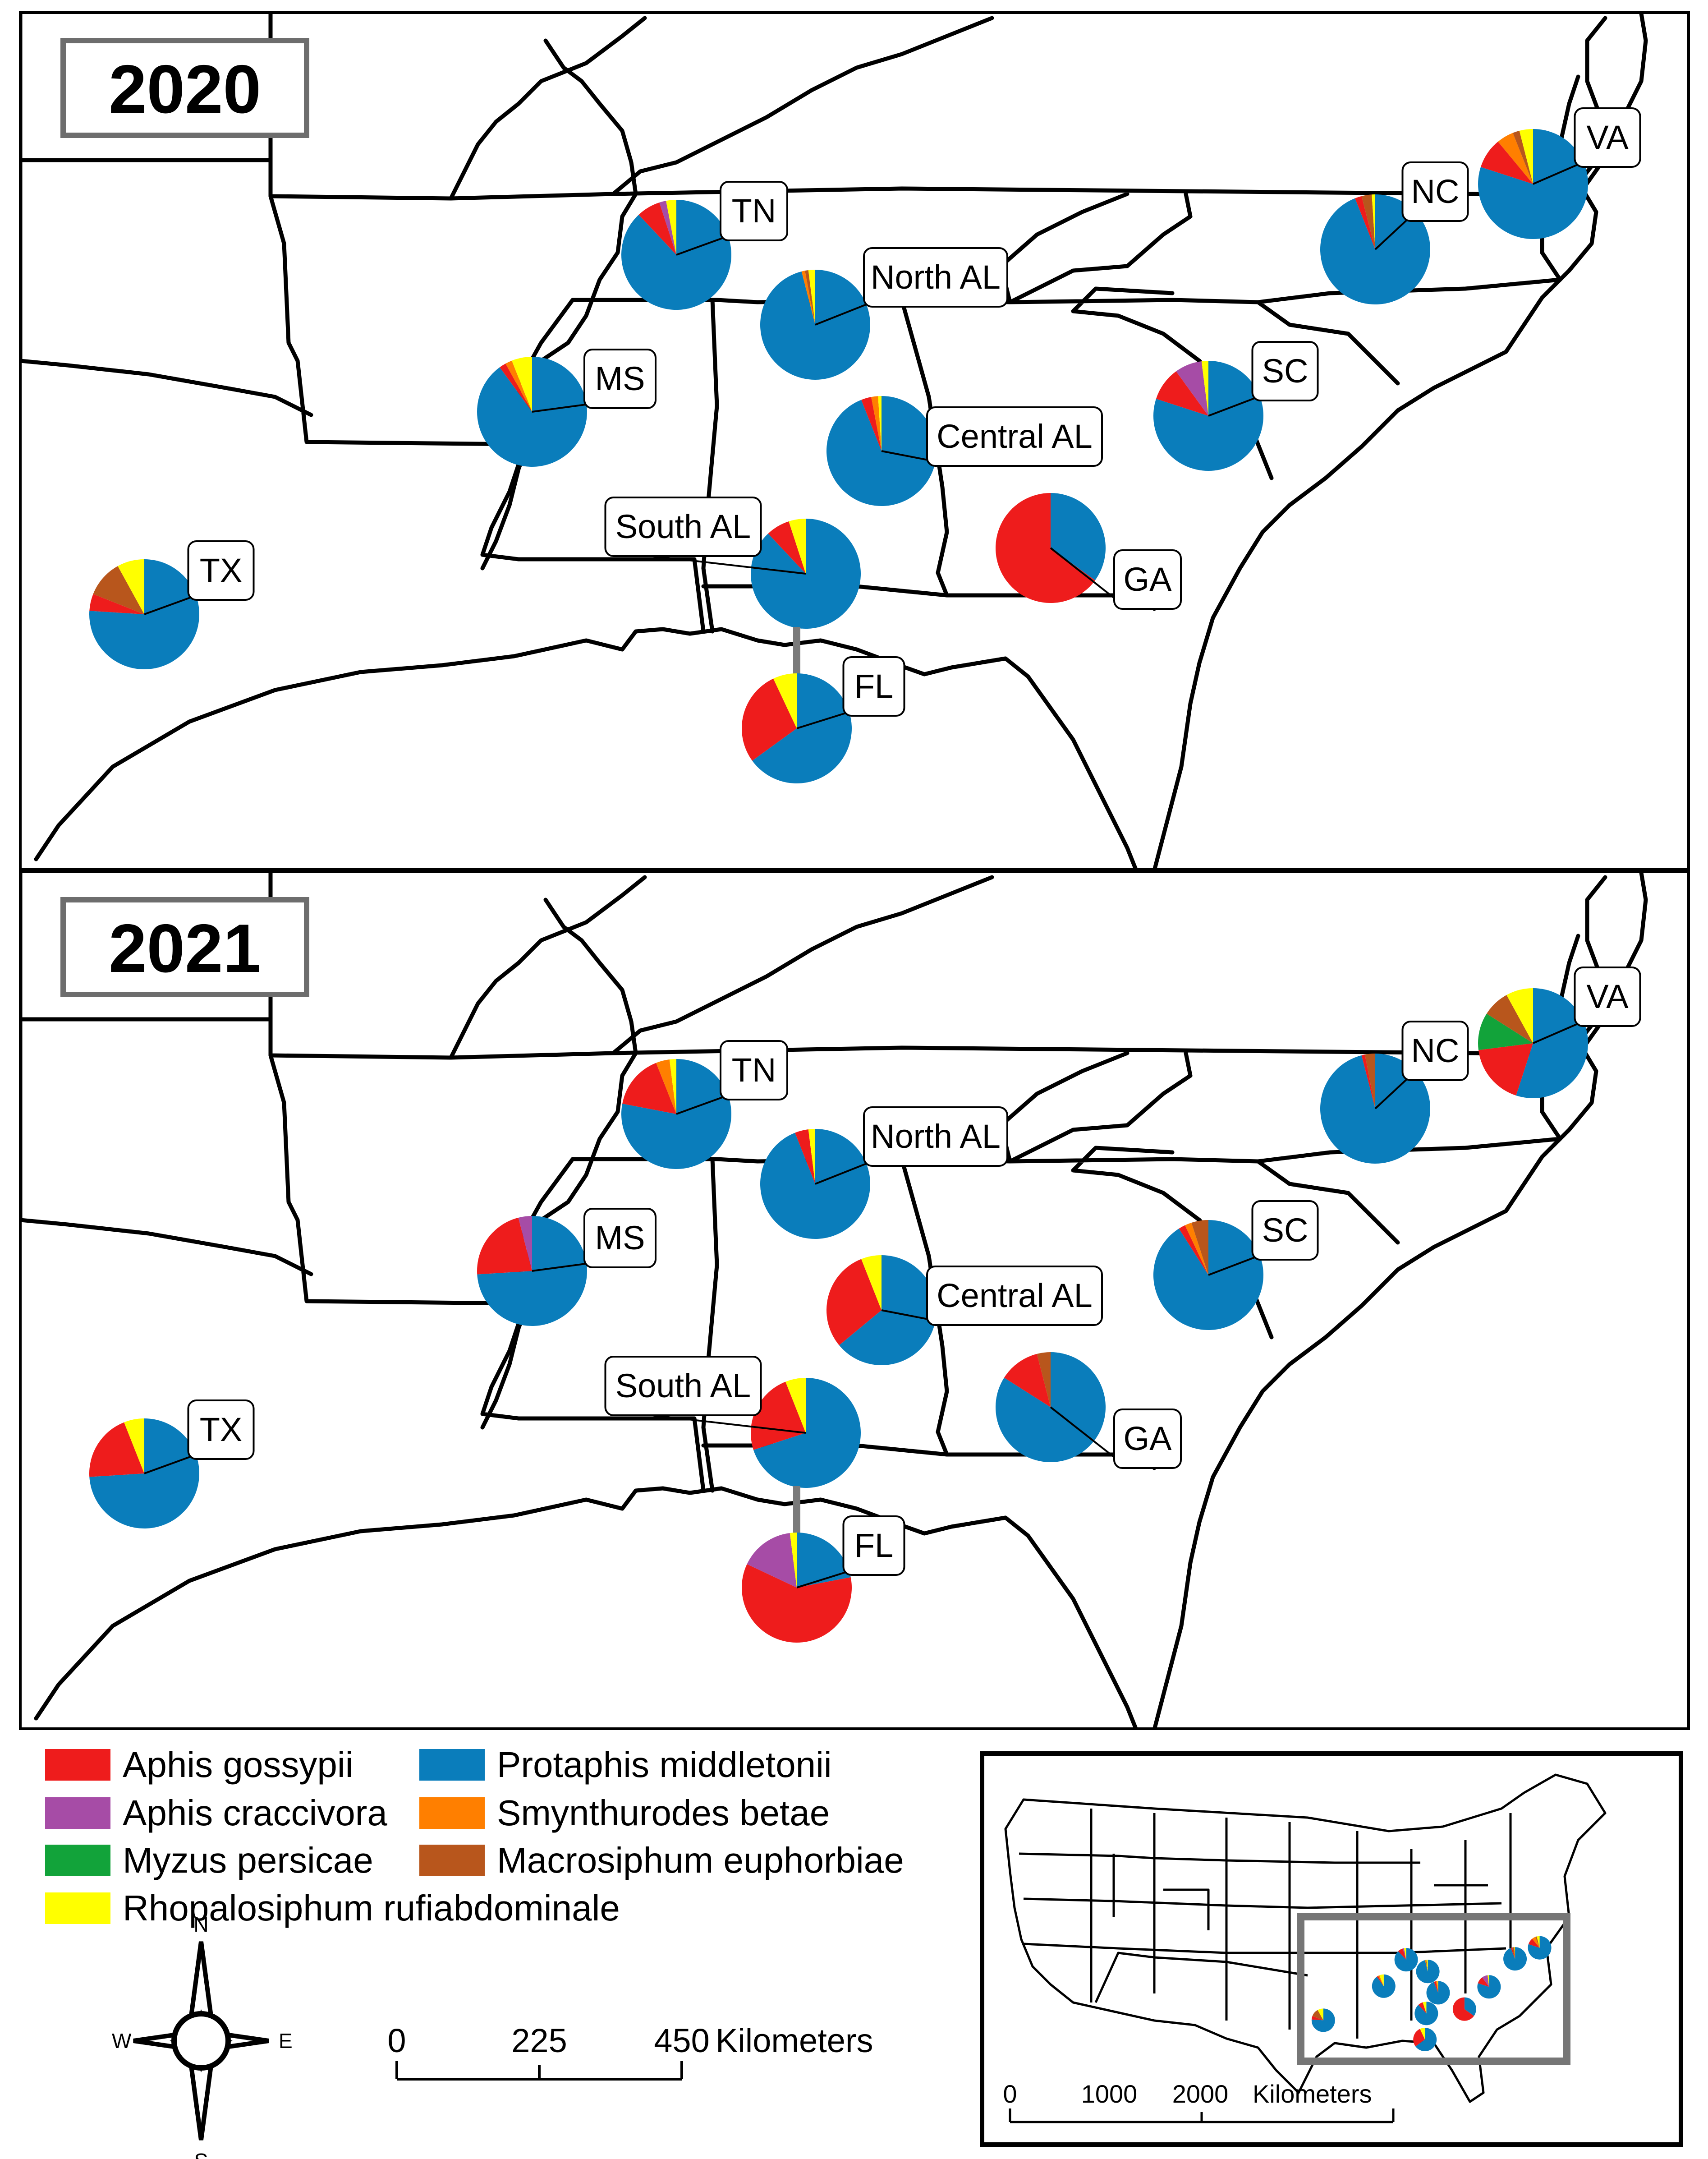 This screenshot has height=2159, width=1708. What do you see at coordinates (116, 1449) in the screenshot?
I see `pie-tx-slice-aphis-gossypii` at bounding box center [116, 1449].